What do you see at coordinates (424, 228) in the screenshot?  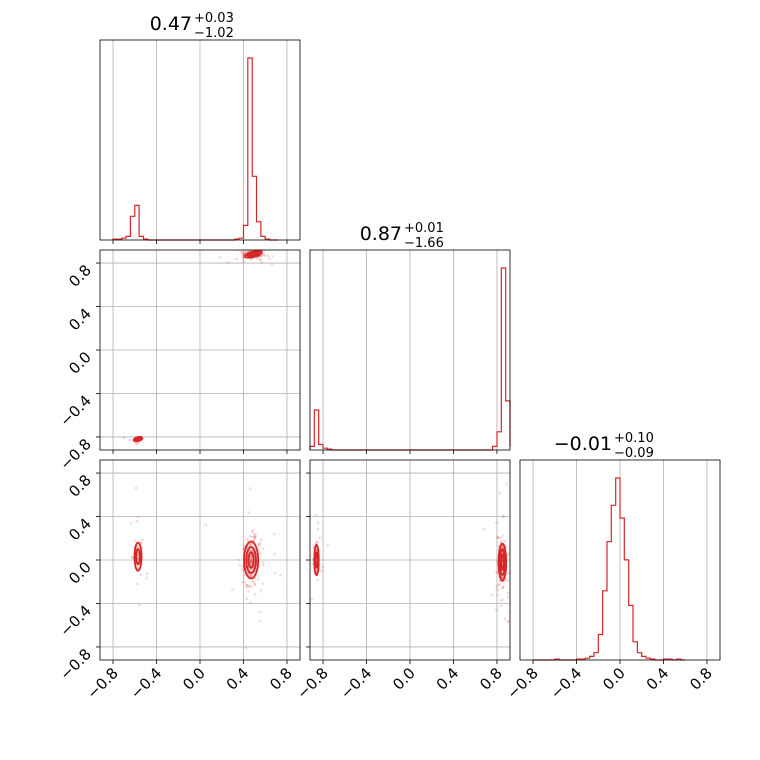 I see `title-1-upper: +0.01` at bounding box center [424, 228].